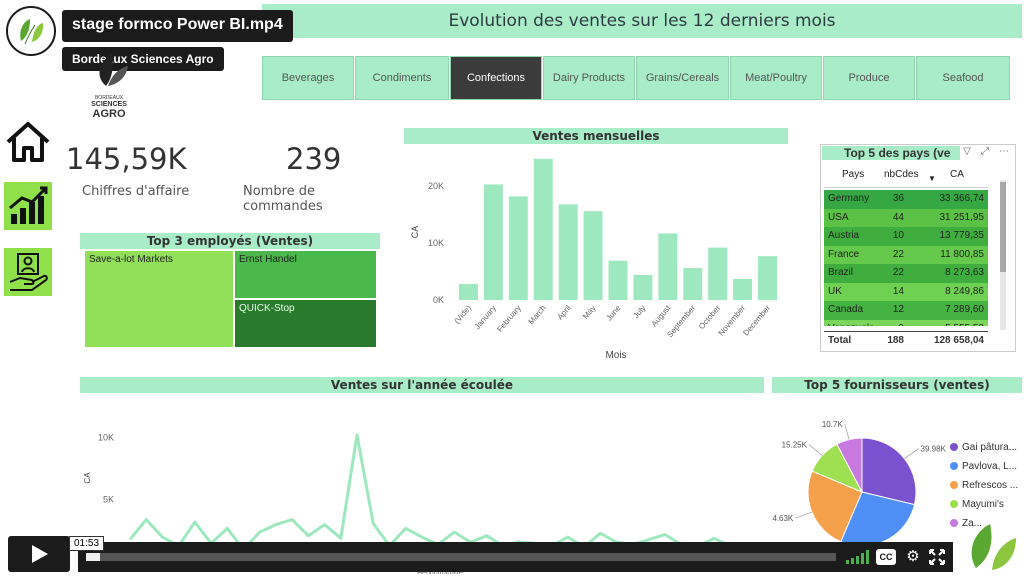 This screenshot has width=1024, height=576. Describe the element at coordinates (283, 199) in the screenshot. I see `orders-label: Nombre de commandes` at that location.